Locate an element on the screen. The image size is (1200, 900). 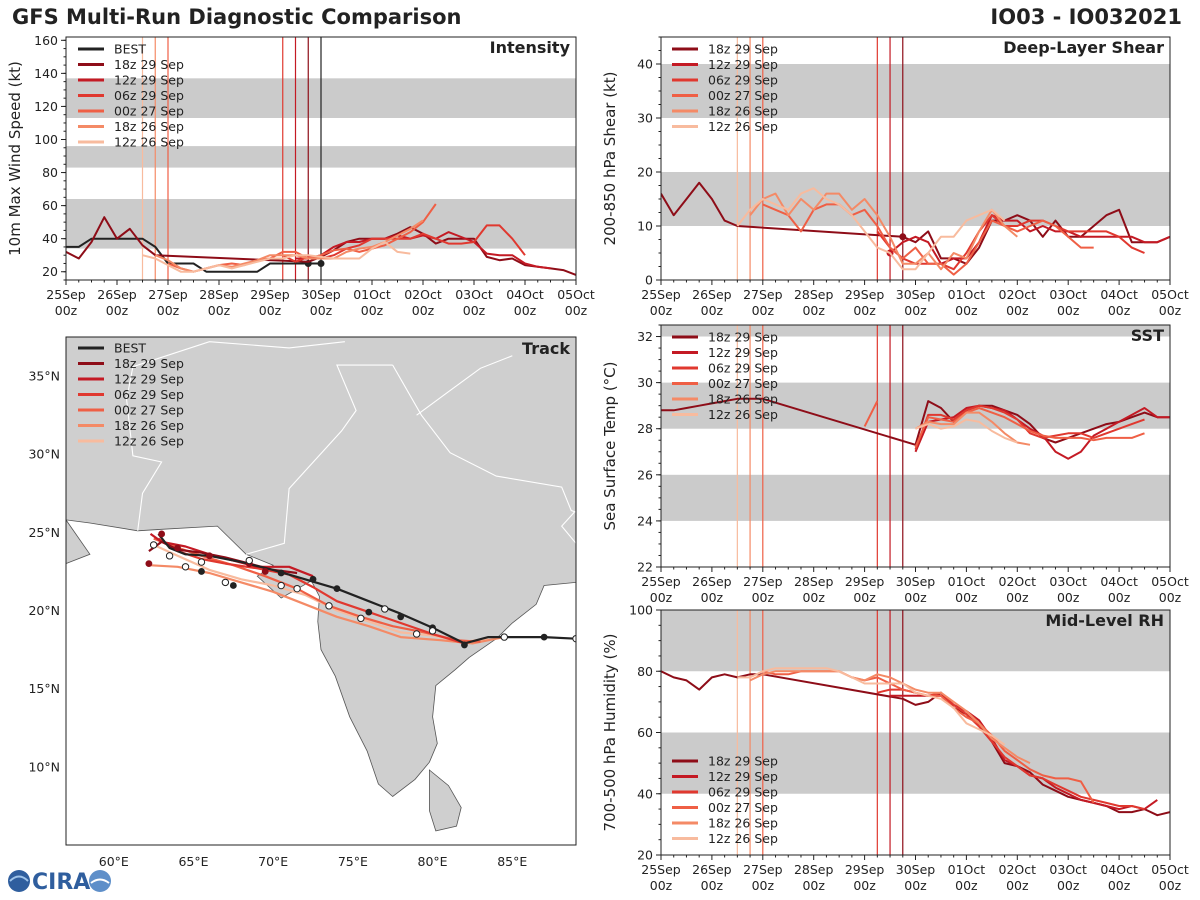
series-line-18z-26-sep is located at coordinates (890, 717).